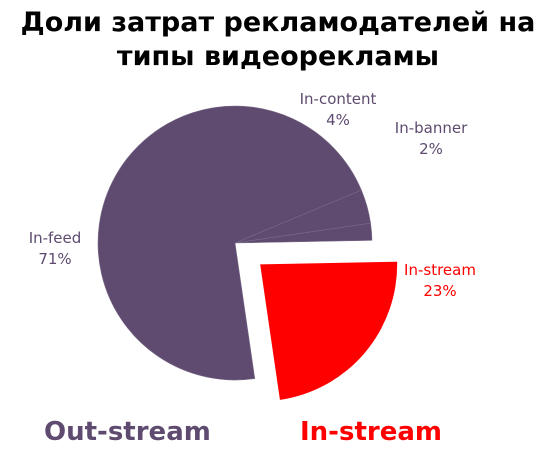 The image size is (556, 464). Describe the element at coordinates (371, 432) in the screenshot. I see `group-label-in-stream: In-stream` at that location.